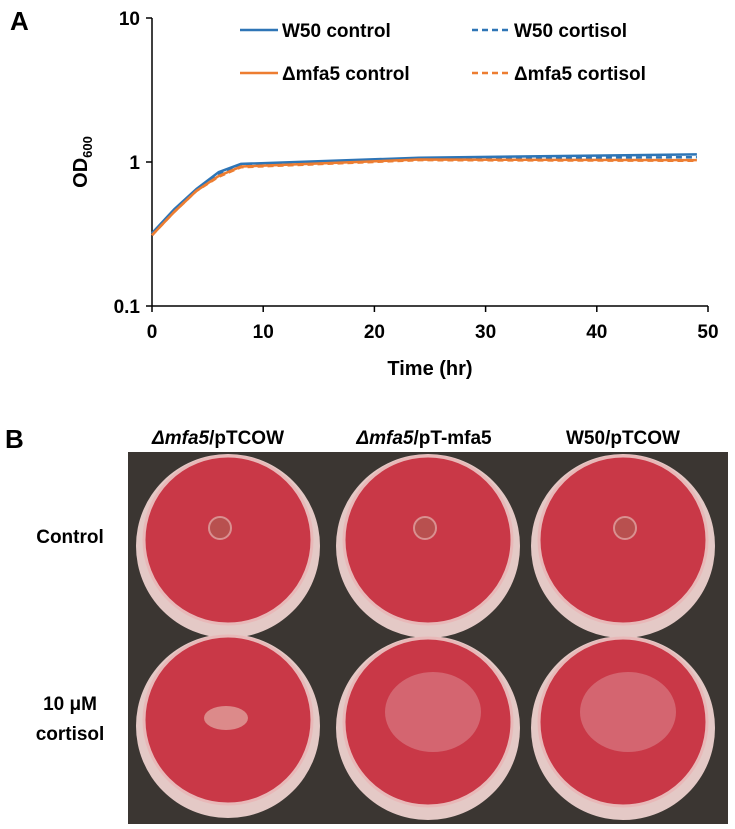  I want to click on column-header-text: /pT-mfa5, so click(453, 438).